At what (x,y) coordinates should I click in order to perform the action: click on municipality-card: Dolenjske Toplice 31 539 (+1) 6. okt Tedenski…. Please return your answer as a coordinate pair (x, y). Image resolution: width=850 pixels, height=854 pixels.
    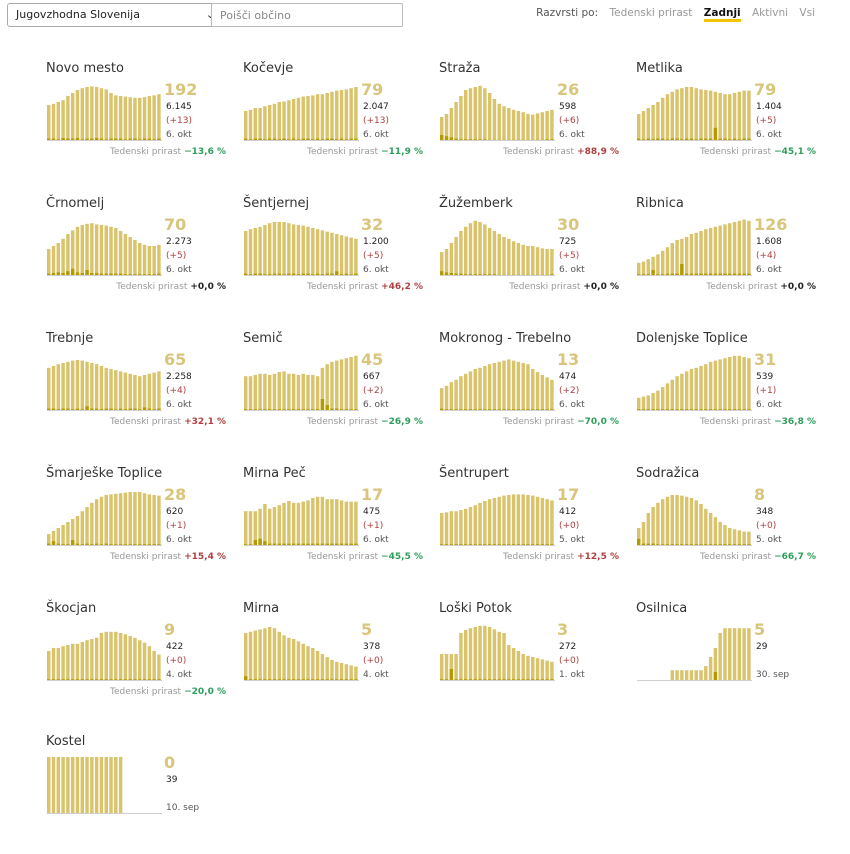
    Looking at the image, I should click on (726, 391).